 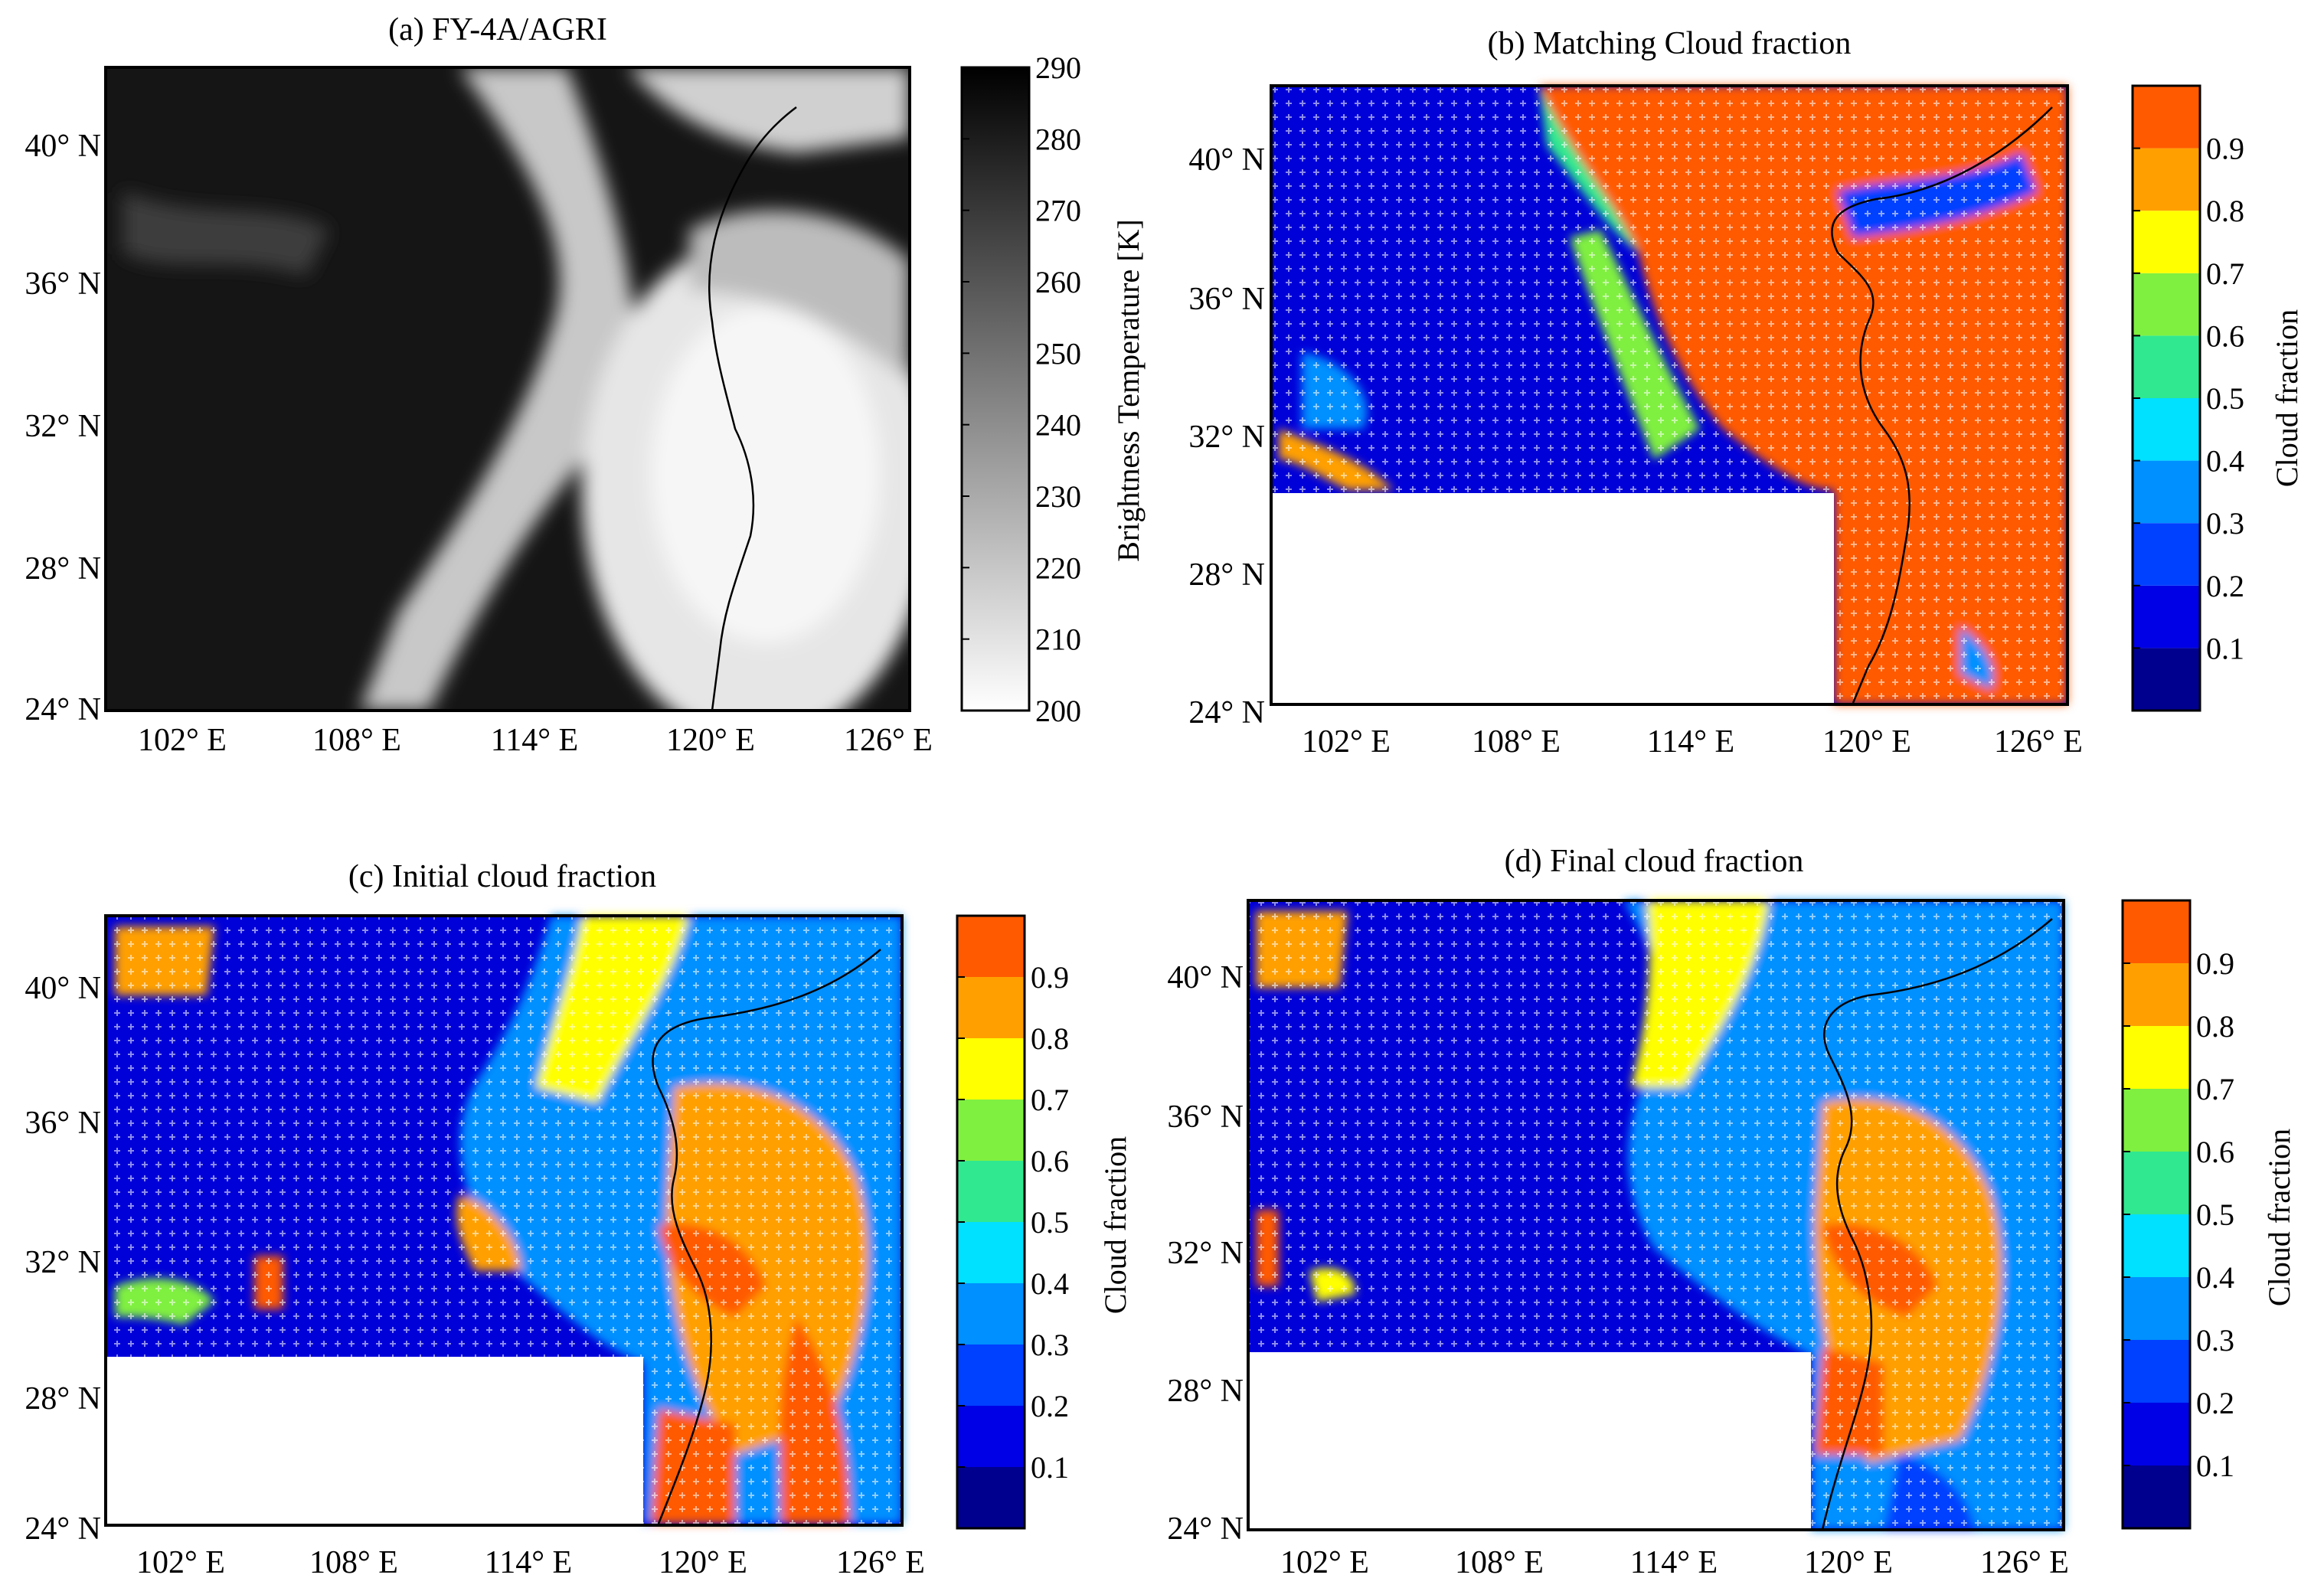 I want to click on panel-d-no-data-region, so click(x=1530, y=1440).